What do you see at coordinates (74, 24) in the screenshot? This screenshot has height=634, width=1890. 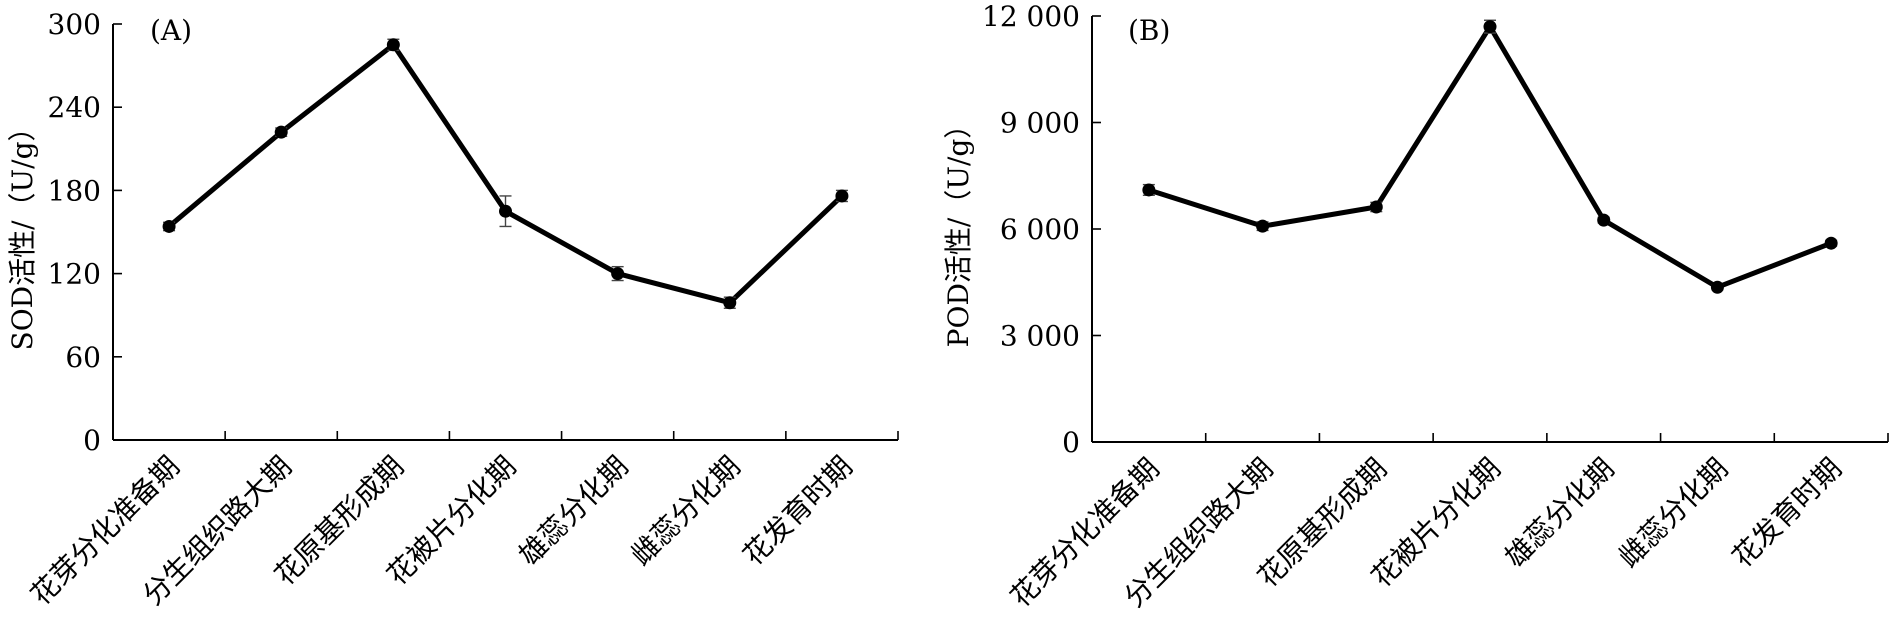 I see `y-tick-label-a: 300` at bounding box center [74, 24].